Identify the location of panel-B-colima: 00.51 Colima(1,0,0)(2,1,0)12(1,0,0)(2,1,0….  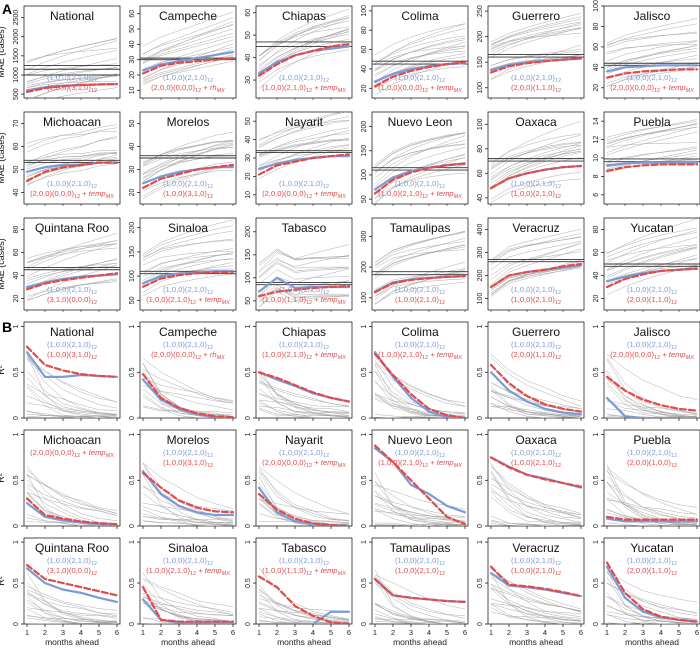
(415, 371).